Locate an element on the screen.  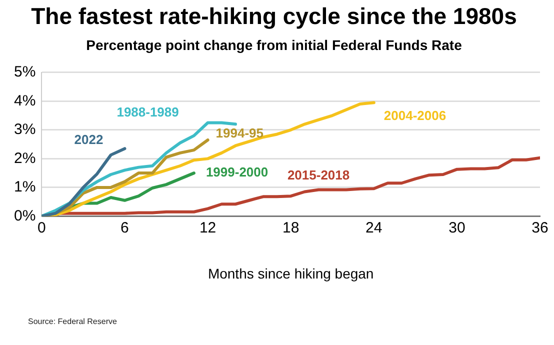
x-tick-label: 18 is located at coordinates (291, 227).